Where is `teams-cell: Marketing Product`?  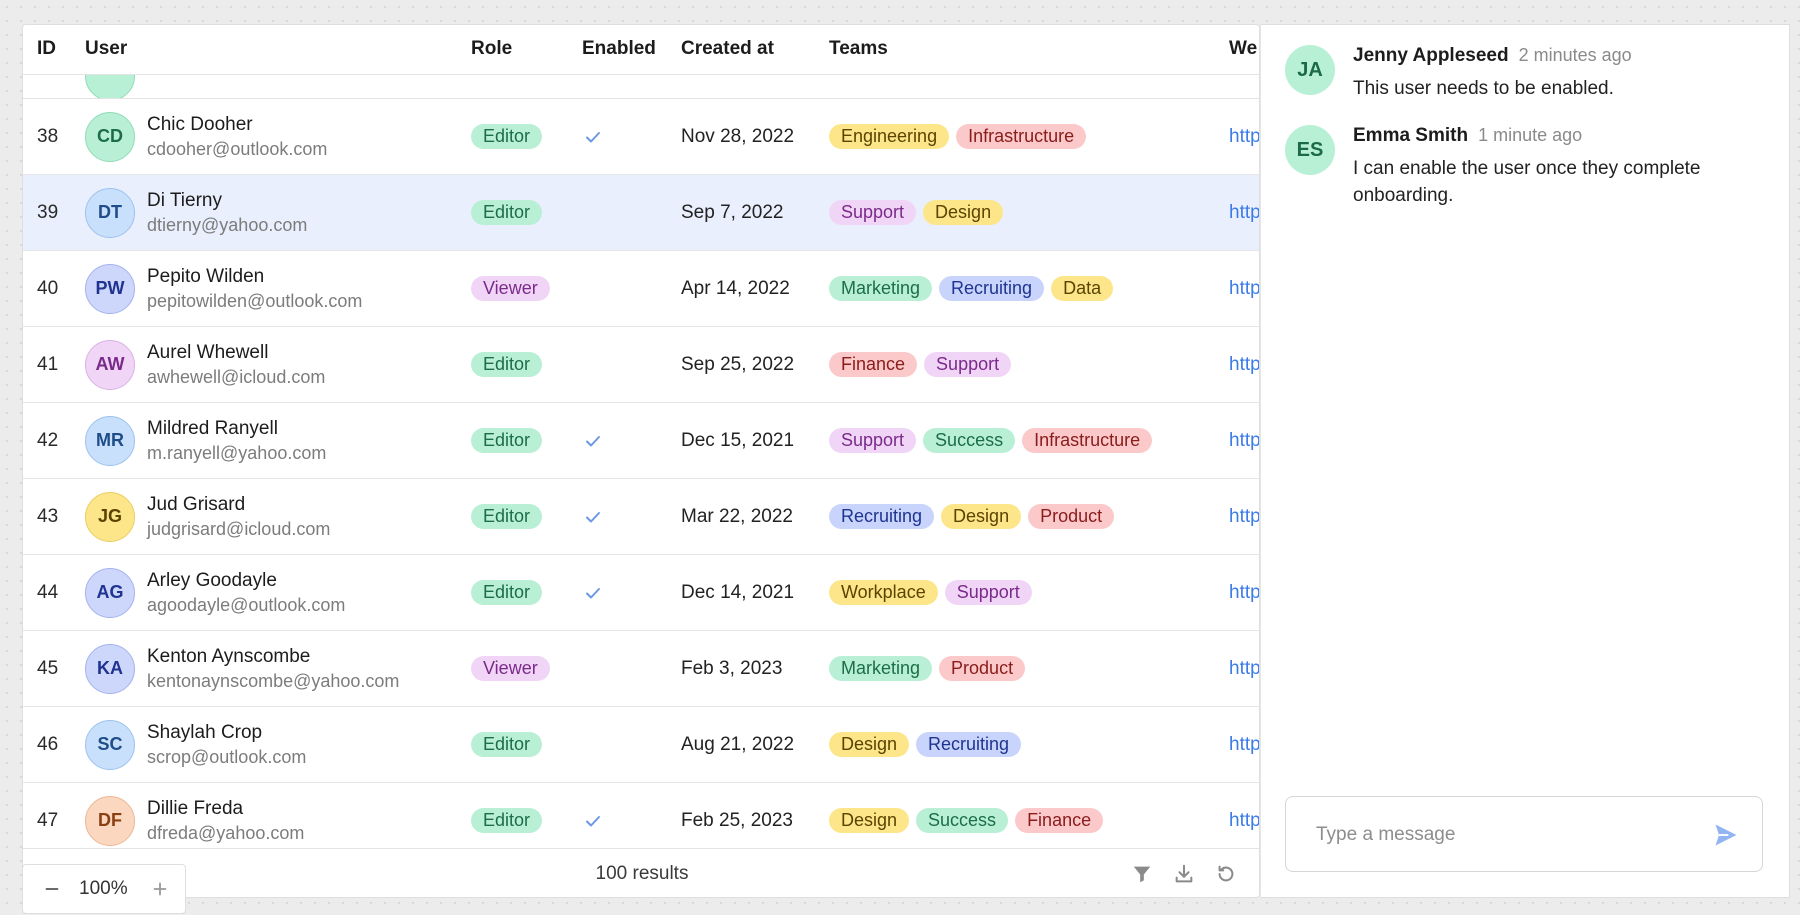 teams-cell: Marketing Product is located at coordinates (927, 668).